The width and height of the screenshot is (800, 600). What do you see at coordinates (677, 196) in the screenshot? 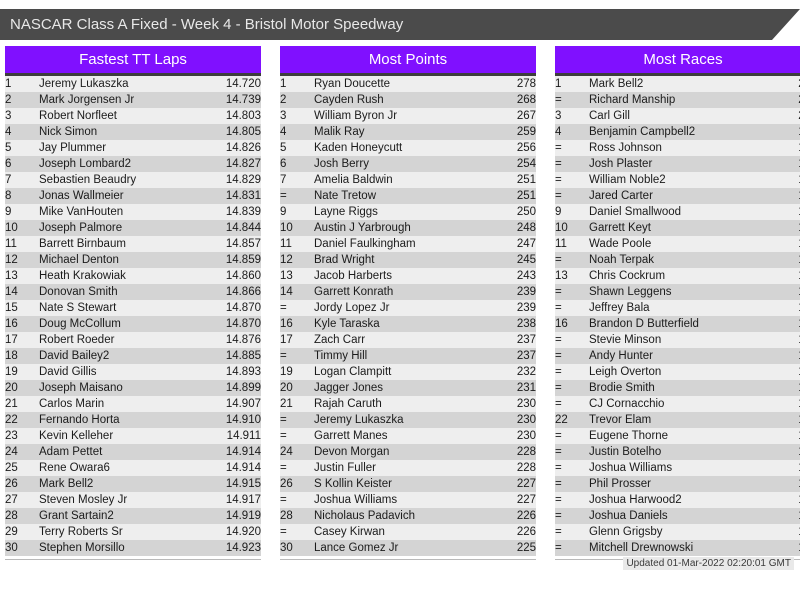
I see `table-row: = Jared Carter 19` at bounding box center [677, 196].